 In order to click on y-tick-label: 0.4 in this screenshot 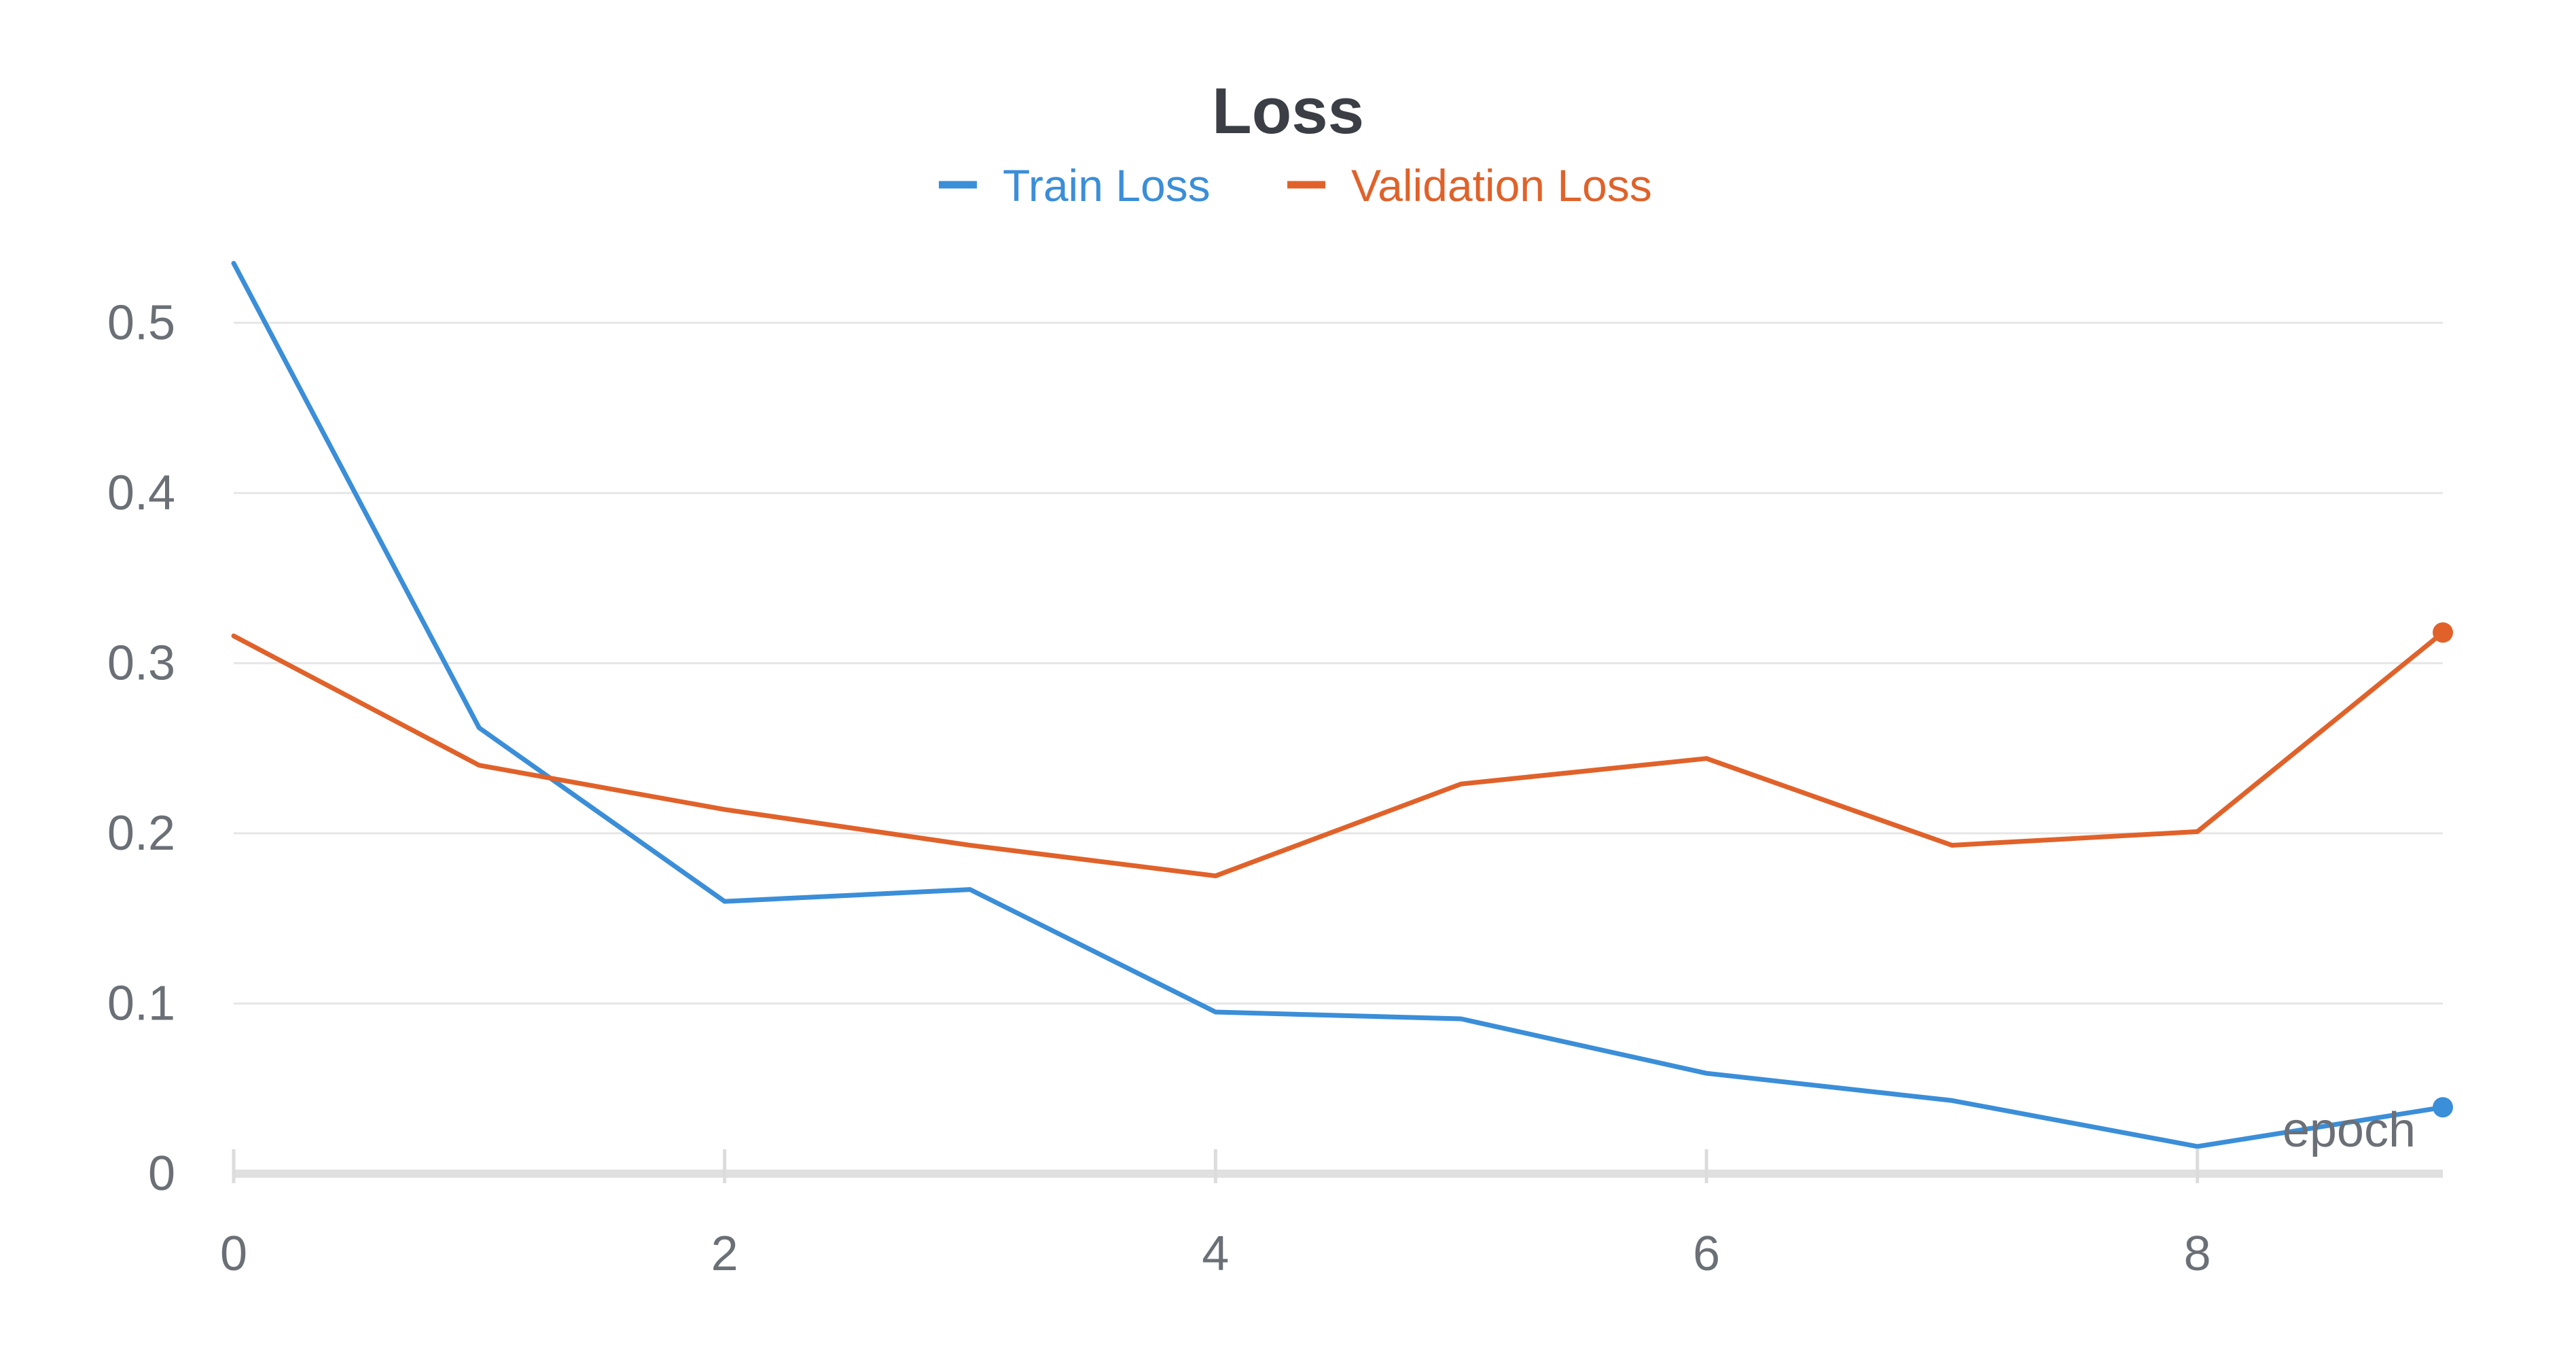, I will do `click(141, 493)`.